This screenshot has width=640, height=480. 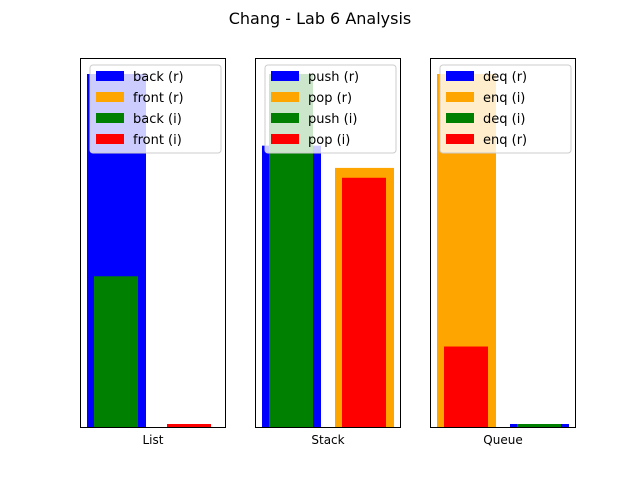 I want to click on figure-title: Chang - Lab 6 Analysis, so click(x=320, y=18).